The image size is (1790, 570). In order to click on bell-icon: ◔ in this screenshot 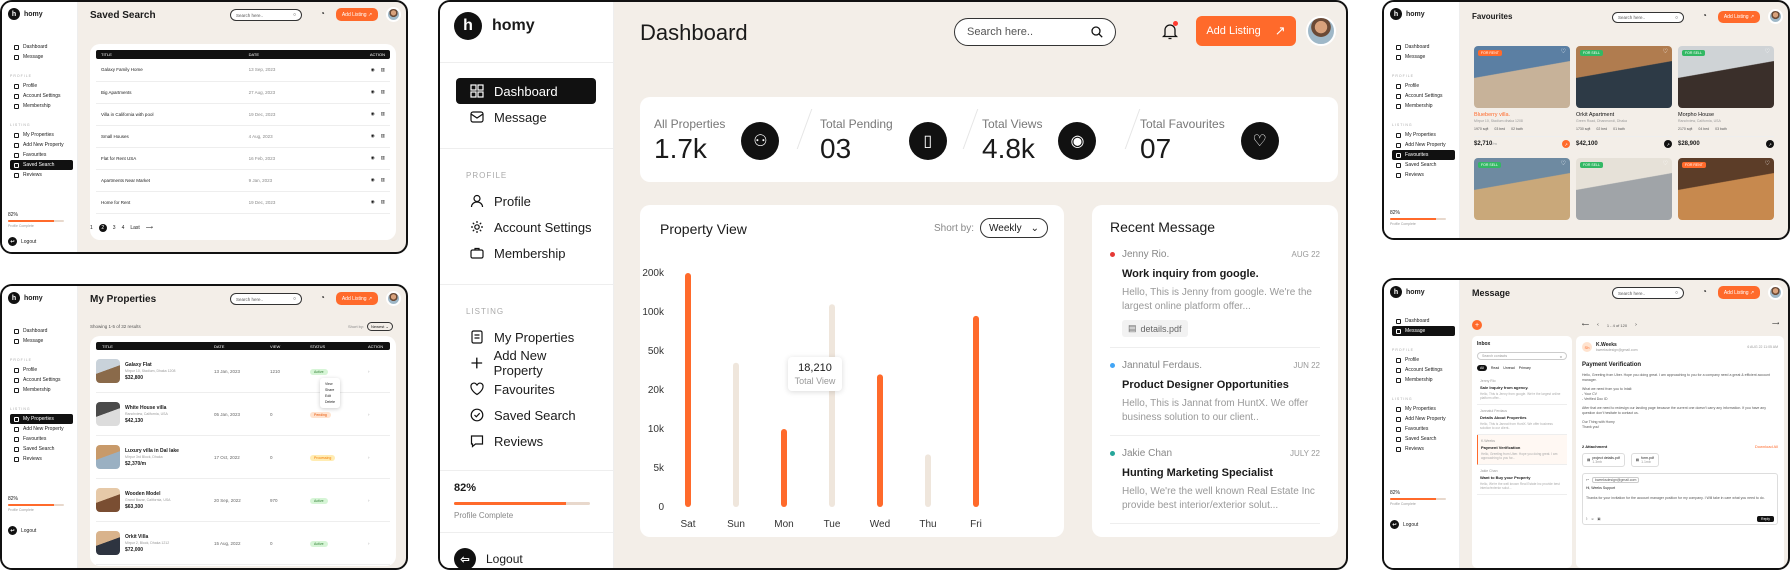, I will do `click(1704, 291)`.